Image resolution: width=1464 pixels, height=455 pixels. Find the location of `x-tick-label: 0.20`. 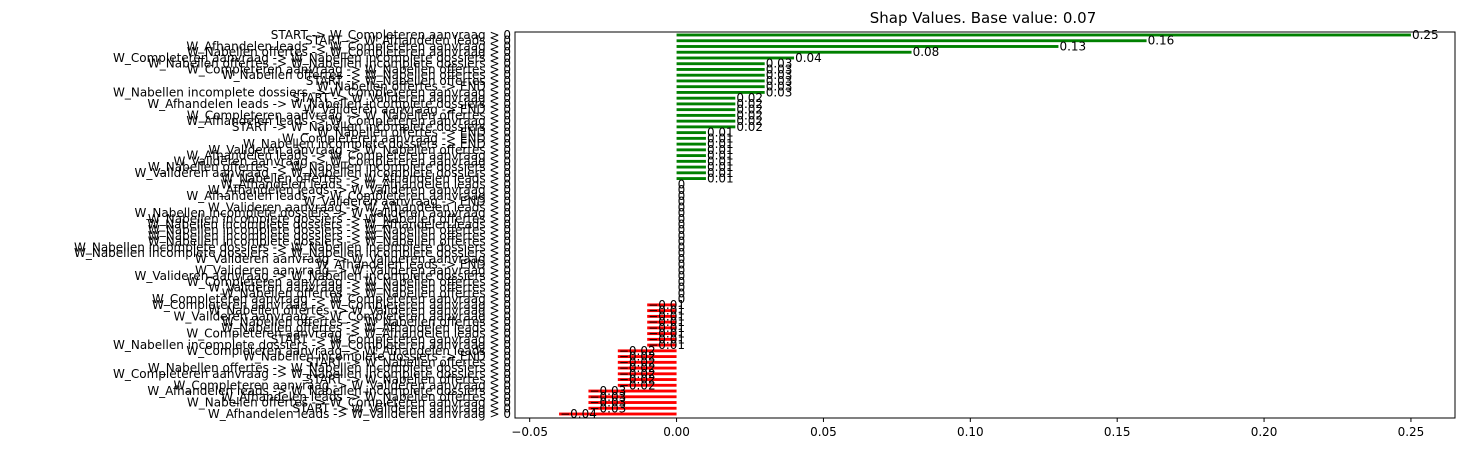

x-tick-label: 0.20 is located at coordinates (1264, 432).